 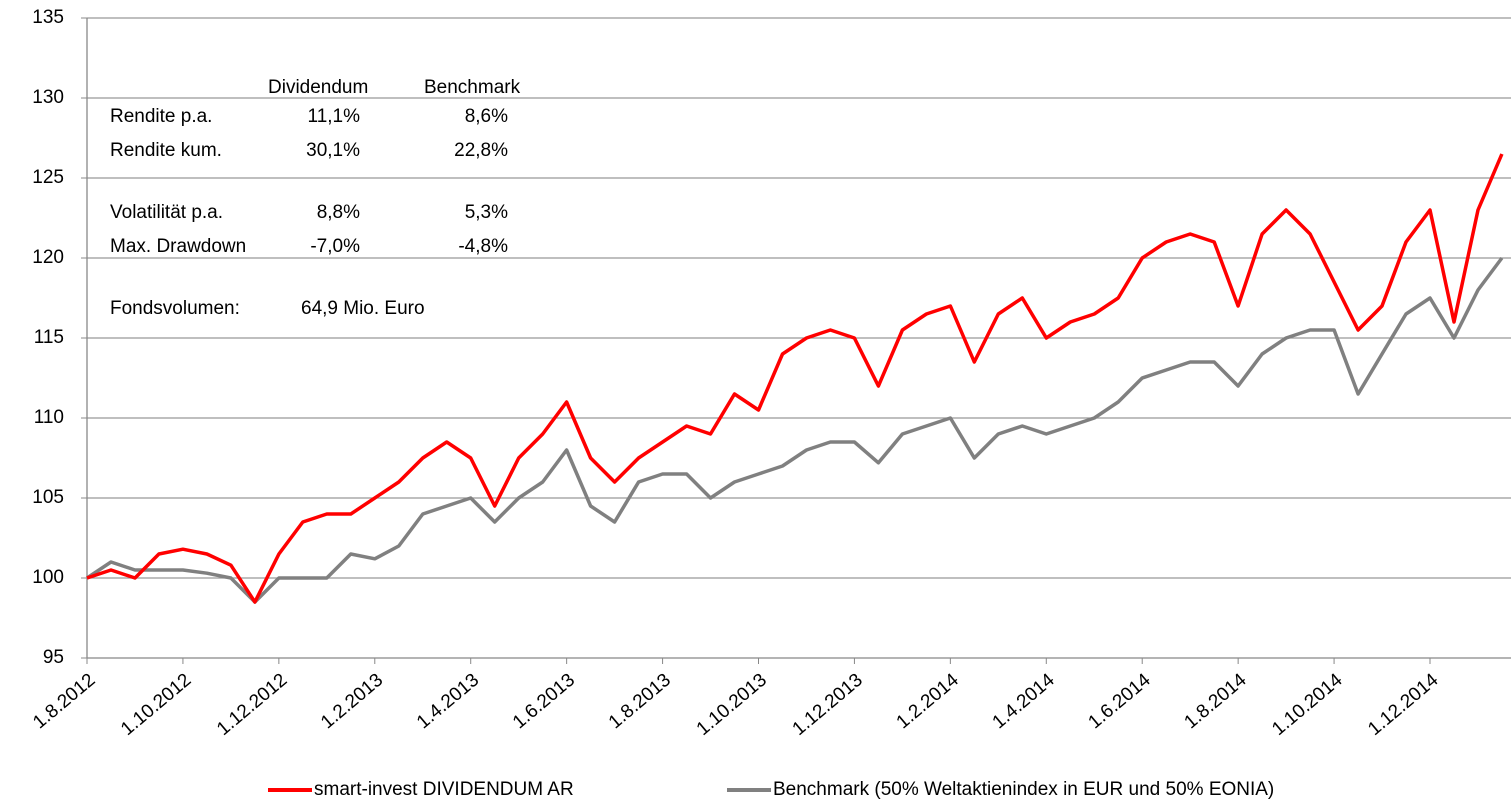 I want to click on x-tick-label: 1.2.2014, so click(x=928, y=701).